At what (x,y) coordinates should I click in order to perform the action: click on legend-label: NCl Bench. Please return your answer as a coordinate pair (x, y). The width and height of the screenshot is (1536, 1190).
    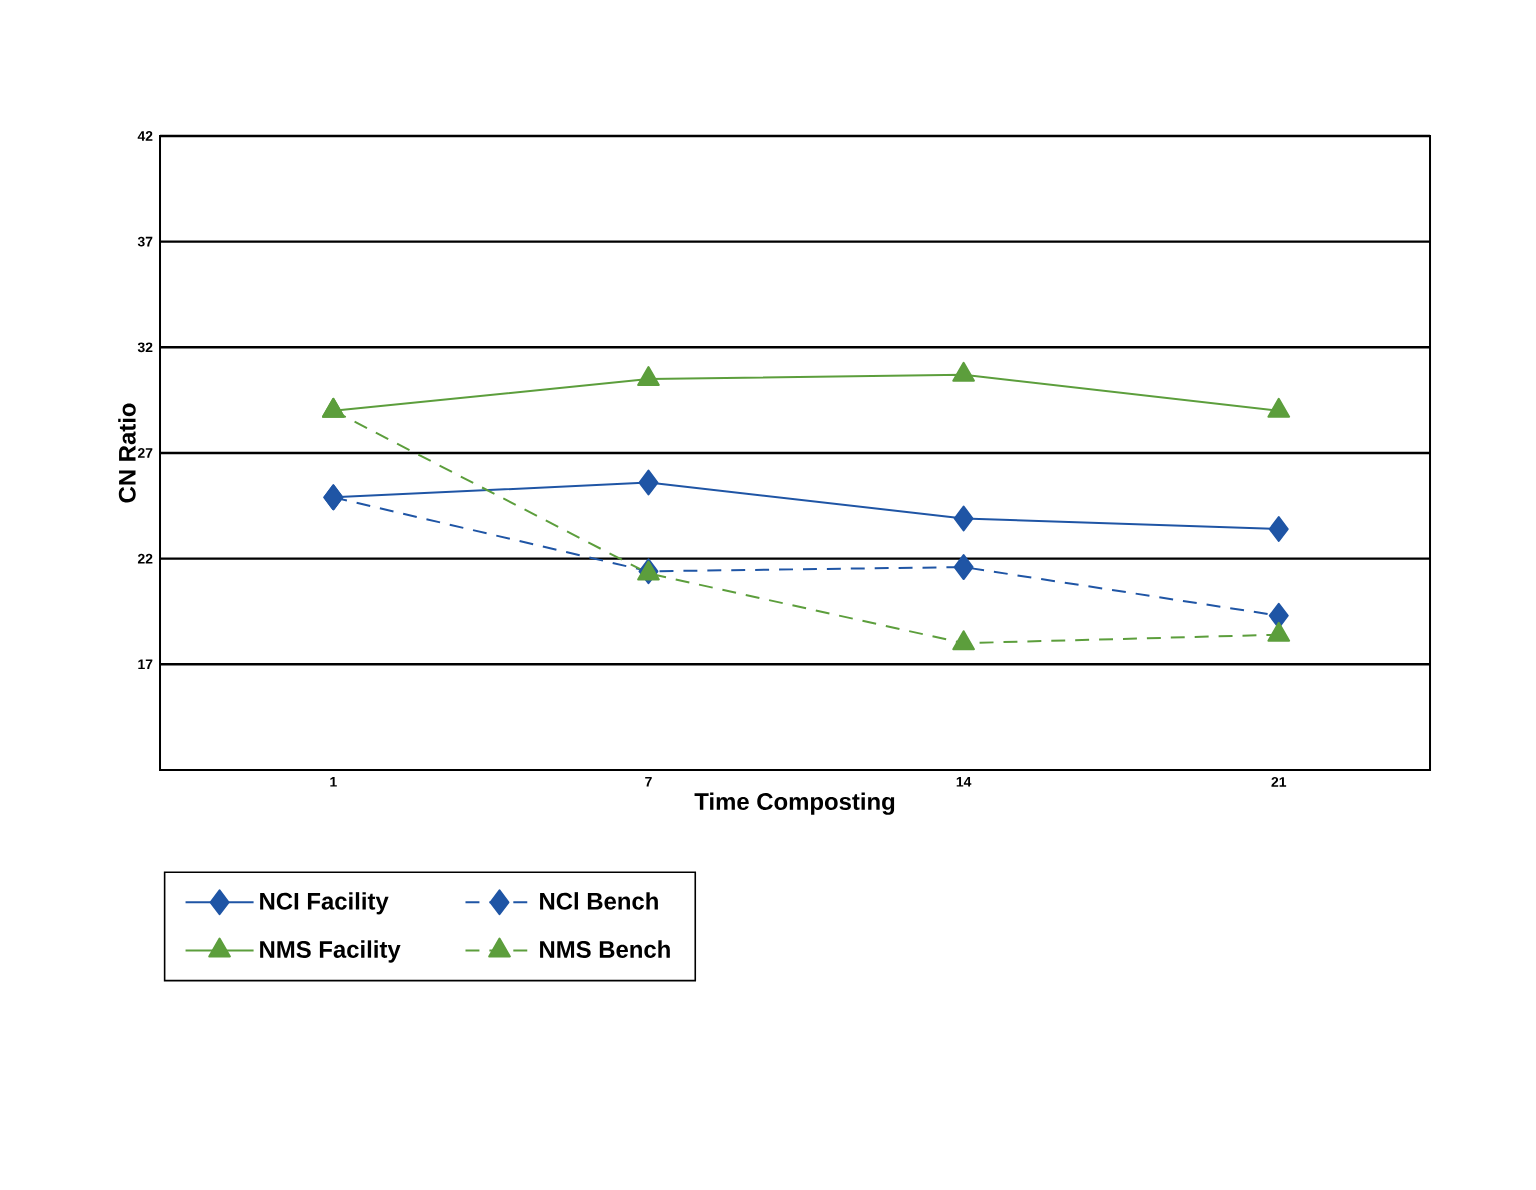
    Looking at the image, I should click on (599, 901).